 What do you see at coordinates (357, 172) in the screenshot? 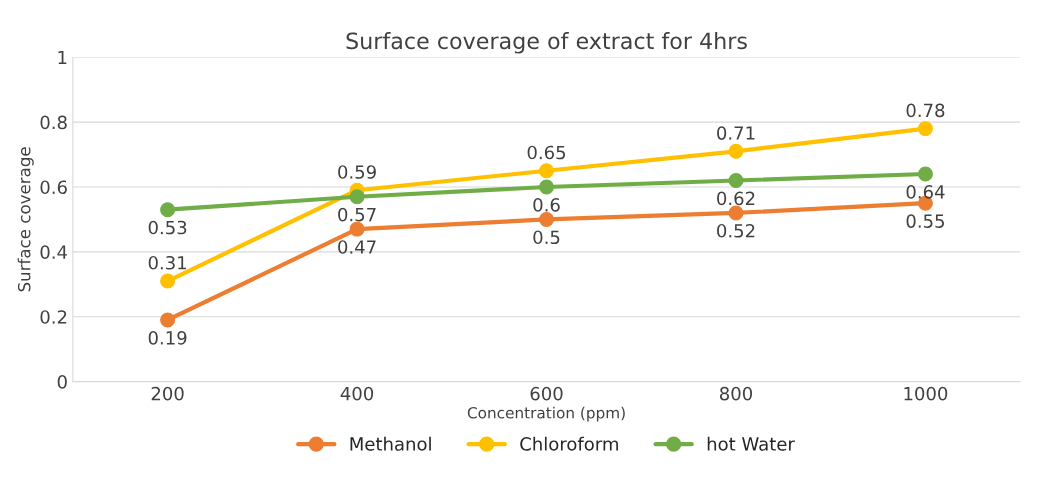
I see `data-label: 0.59` at bounding box center [357, 172].